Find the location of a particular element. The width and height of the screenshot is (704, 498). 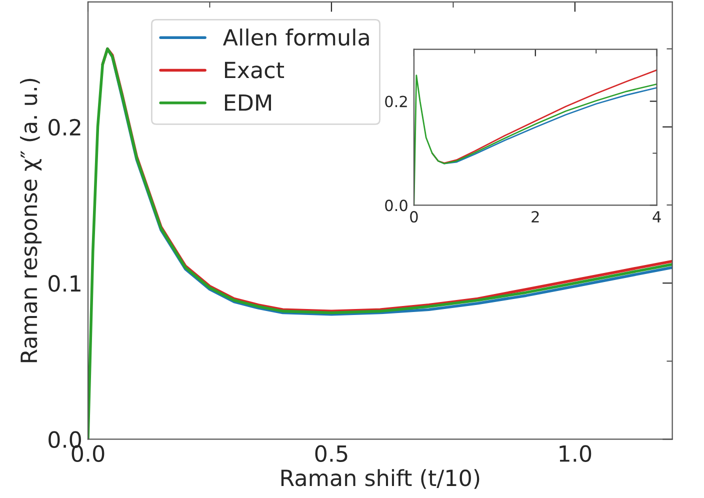

x-tick-label: 0 is located at coordinates (414, 217).